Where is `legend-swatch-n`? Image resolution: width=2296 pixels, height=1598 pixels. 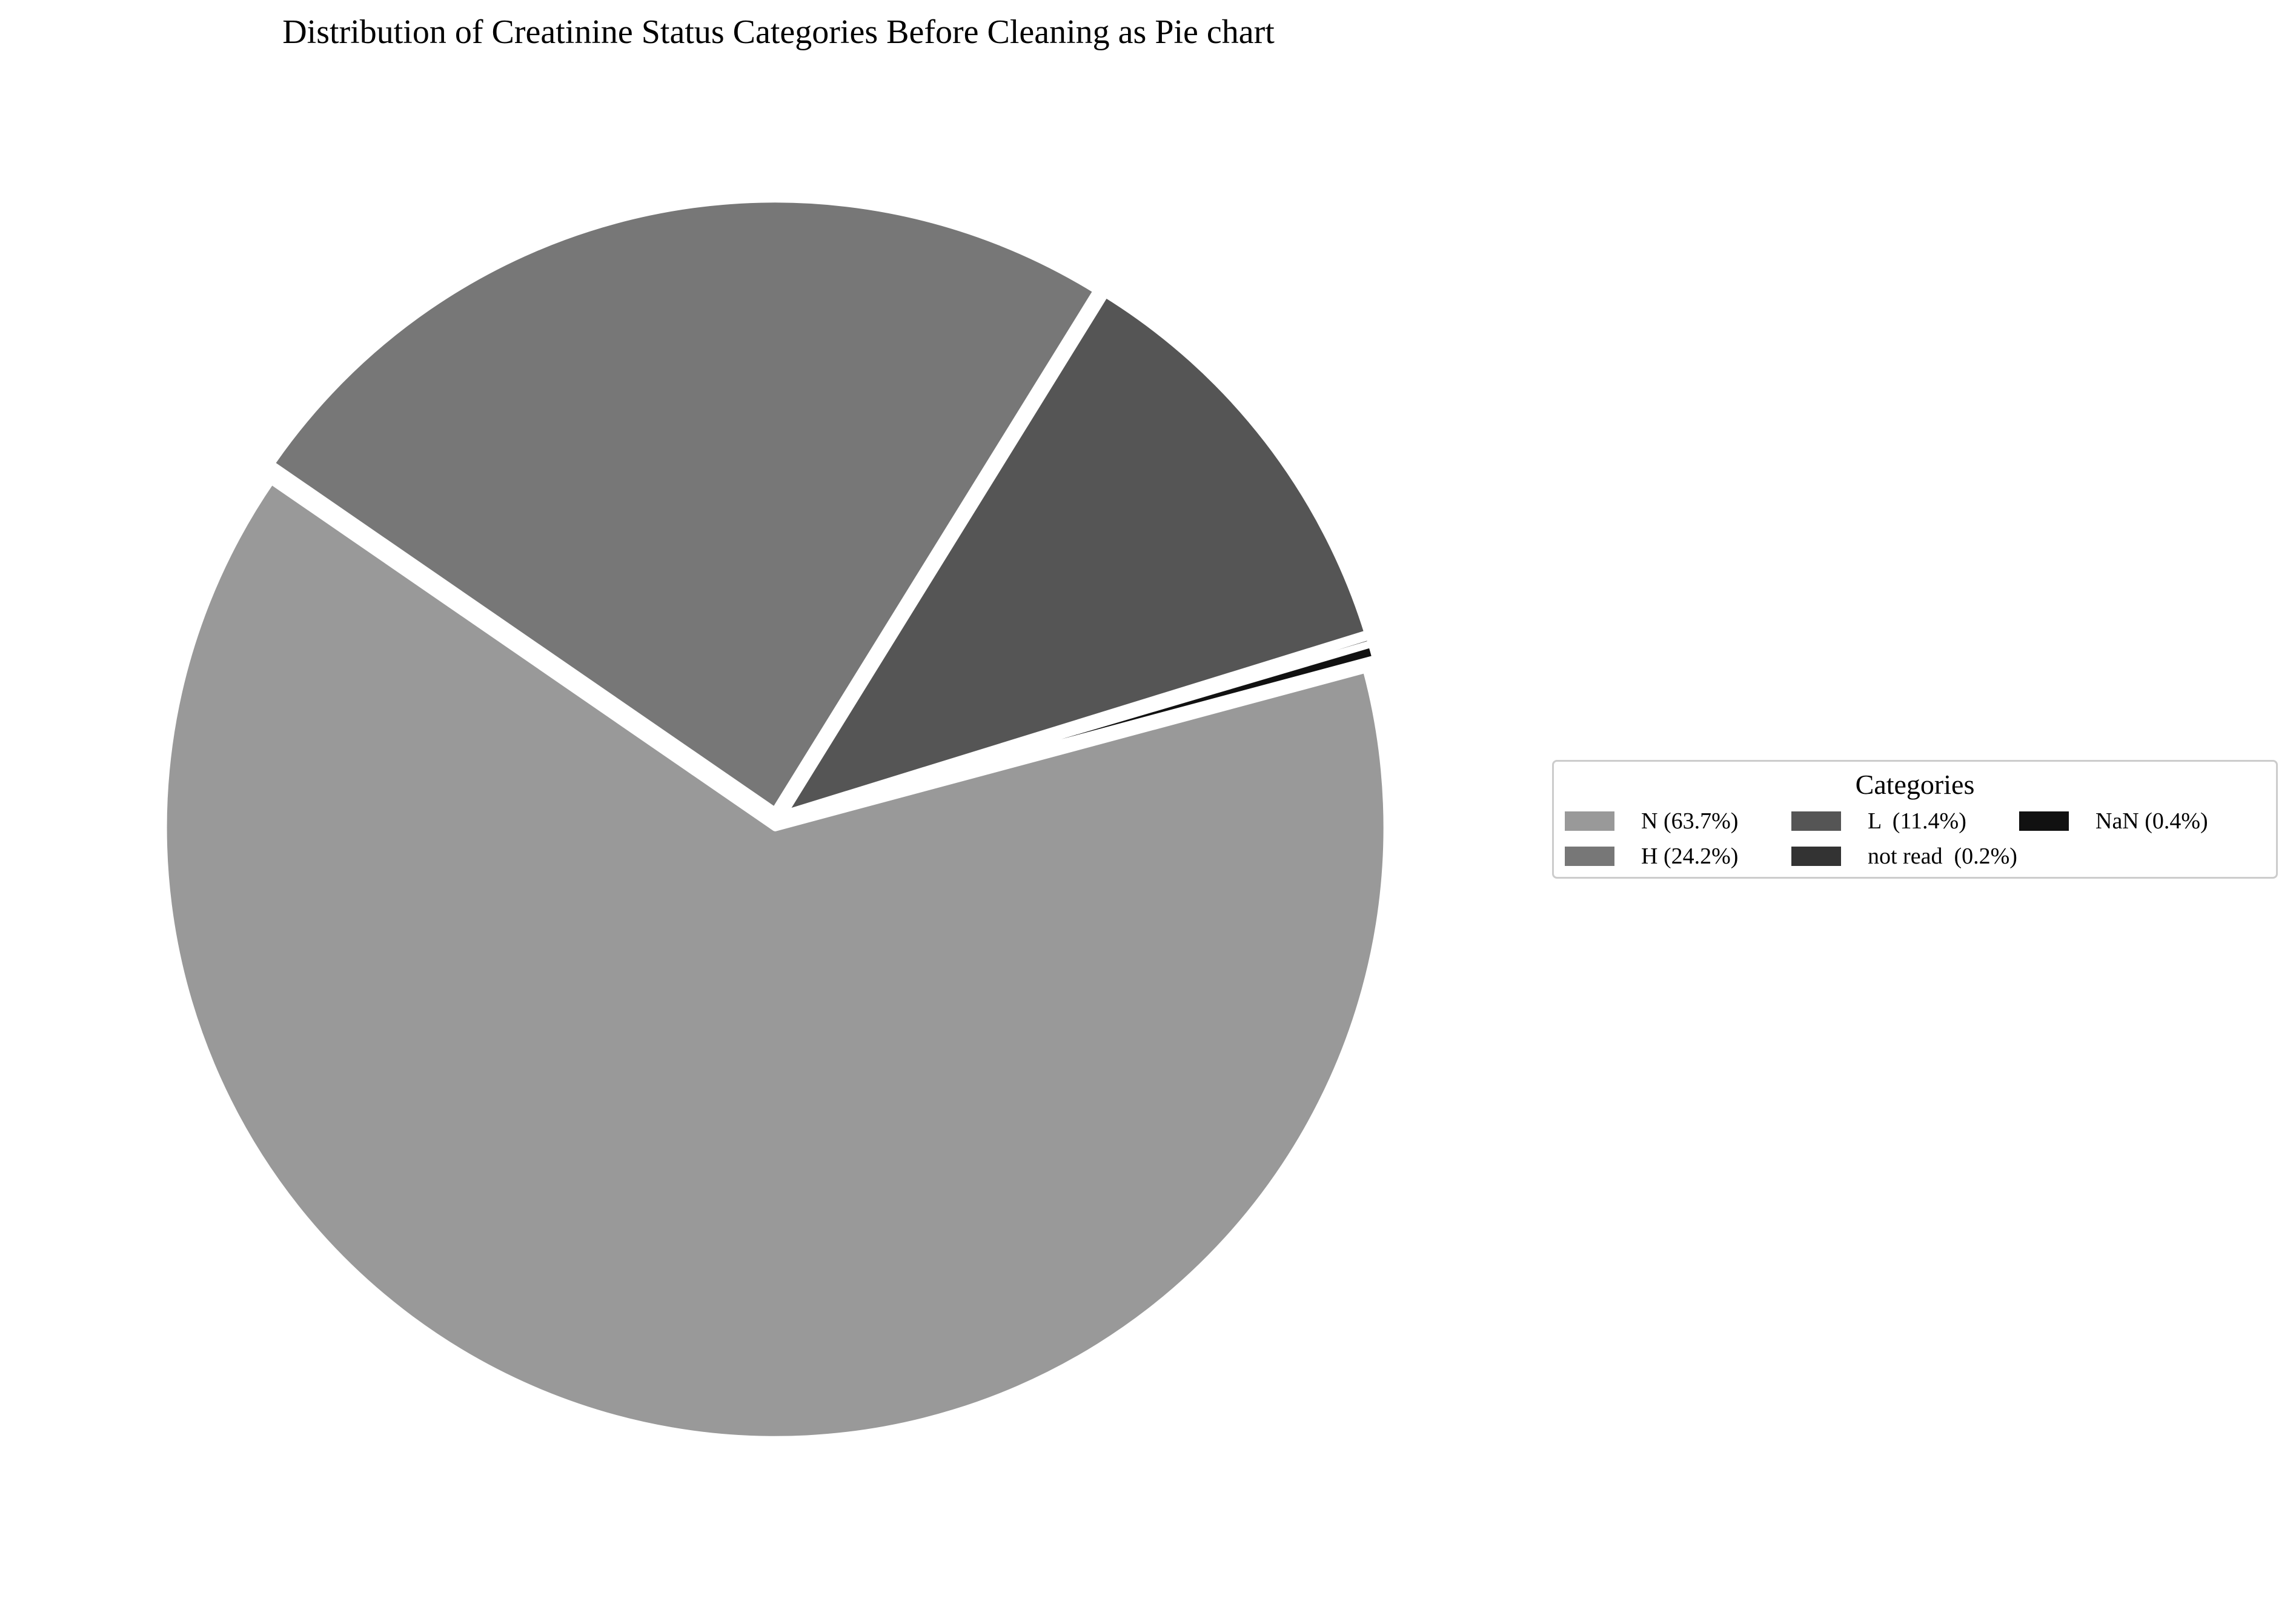 legend-swatch-n is located at coordinates (1590, 821).